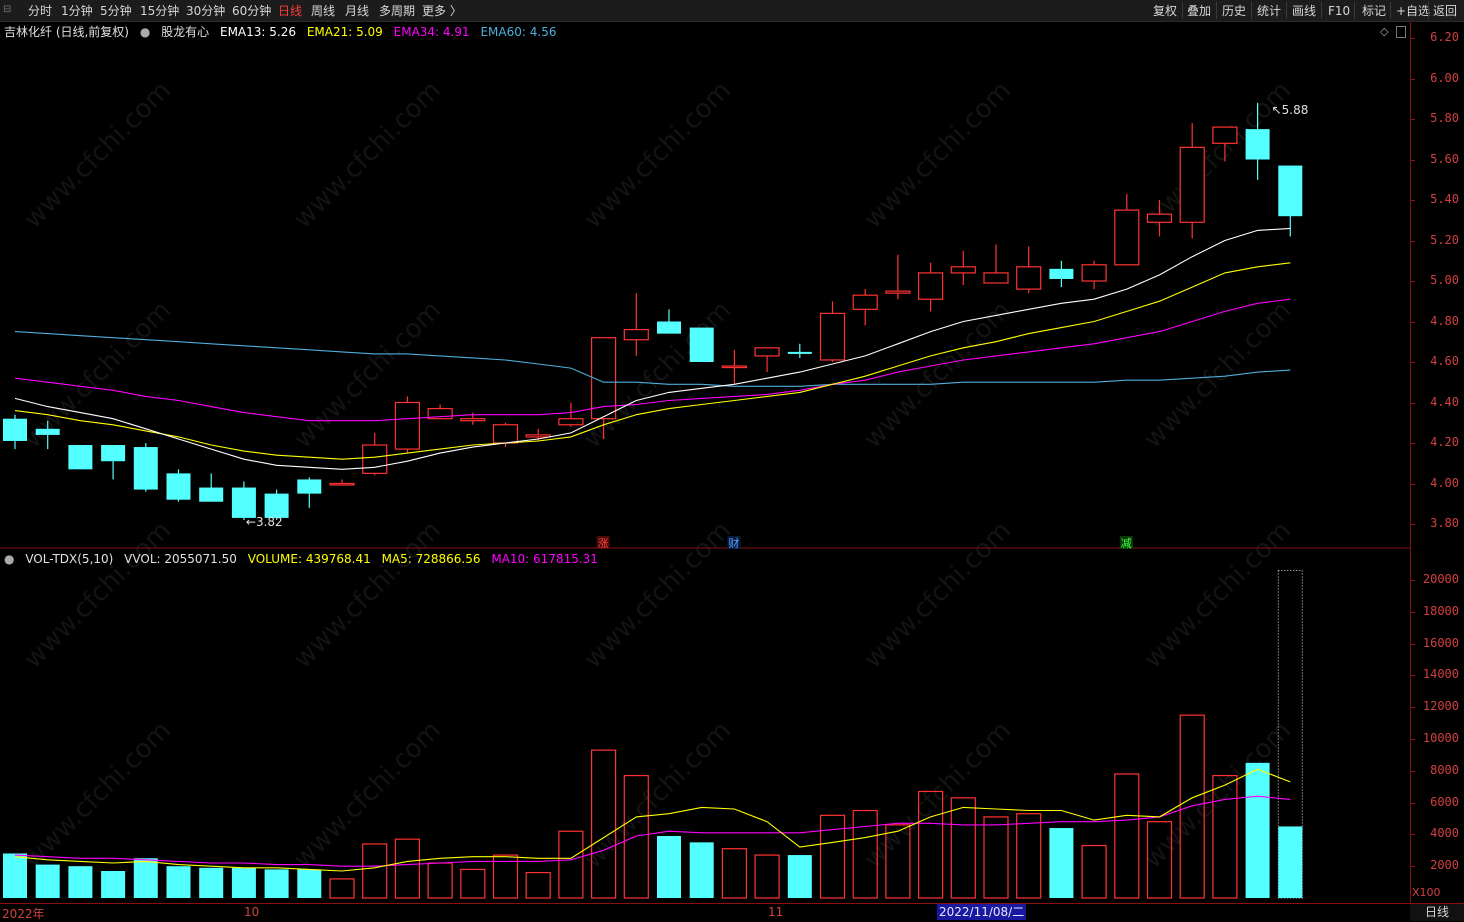  Describe the element at coordinates (116, 11) in the screenshot. I see `period-5min: 5分钟` at that location.